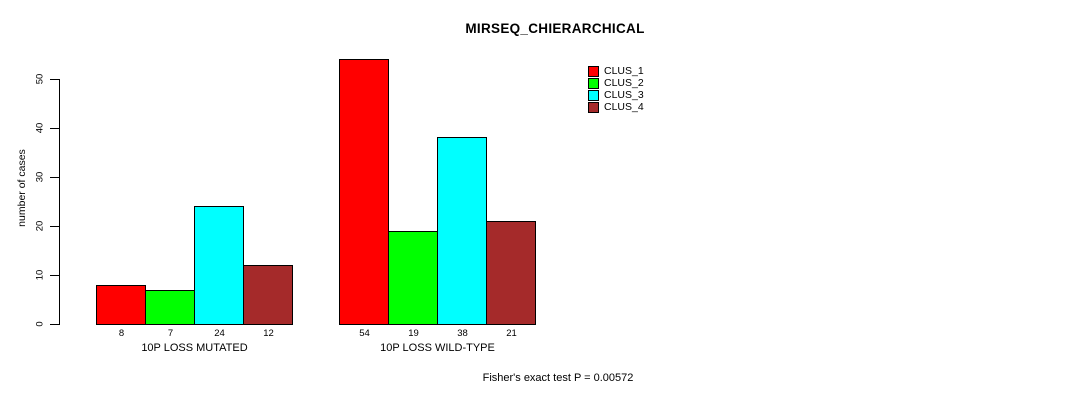 The image size is (1090, 400). I want to click on legend-item-clus_1: CLUS_1, so click(616, 71).